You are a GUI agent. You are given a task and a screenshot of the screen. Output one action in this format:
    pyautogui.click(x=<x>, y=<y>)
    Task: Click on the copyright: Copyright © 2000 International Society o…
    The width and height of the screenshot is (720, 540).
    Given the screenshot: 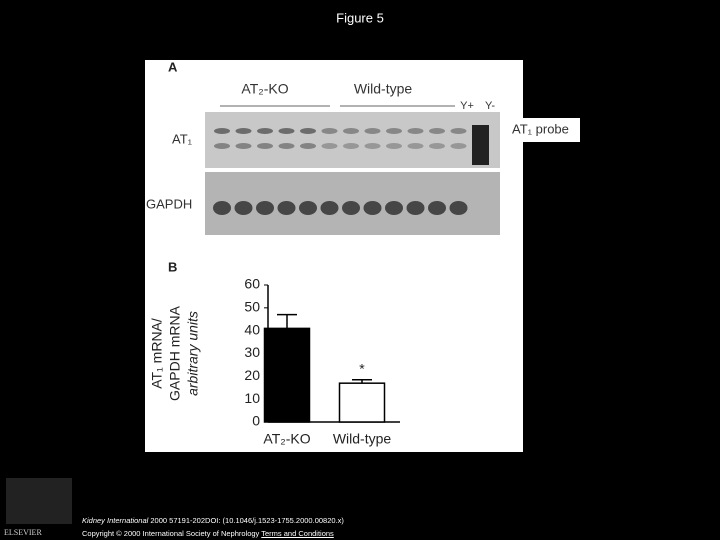 What is the action you would take?
    pyautogui.click(x=208, y=533)
    